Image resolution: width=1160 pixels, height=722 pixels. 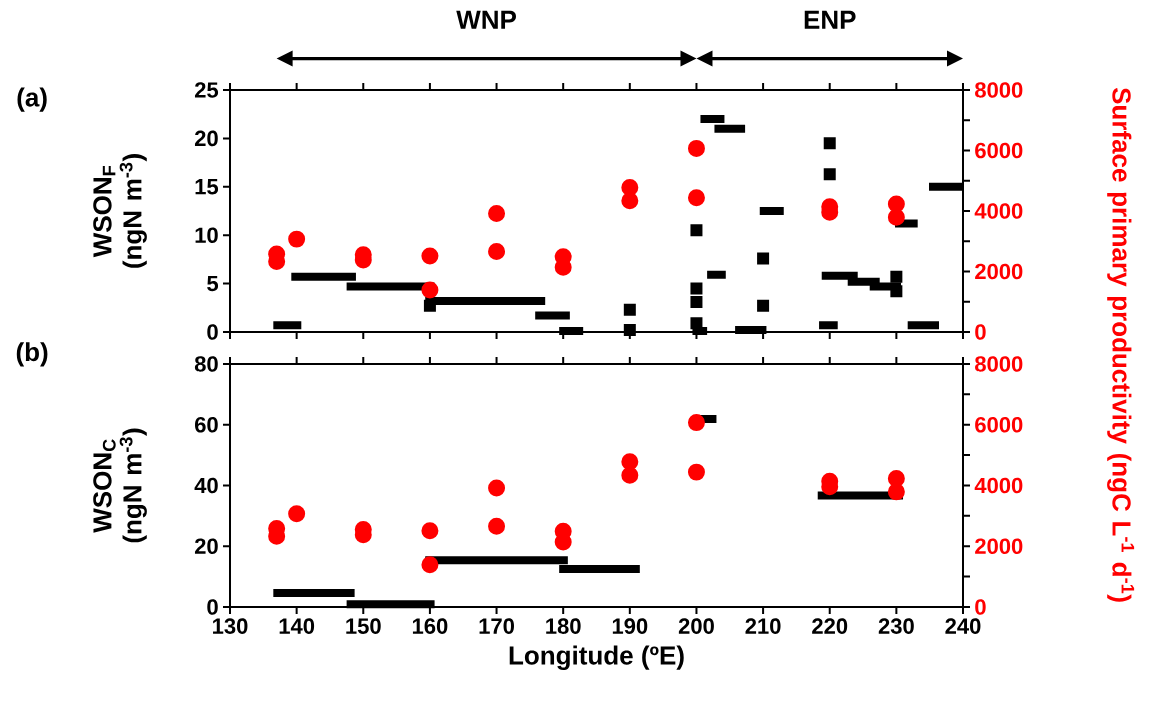 What do you see at coordinates (206, 364) in the screenshot?
I see `y-tick-label: 80` at bounding box center [206, 364].